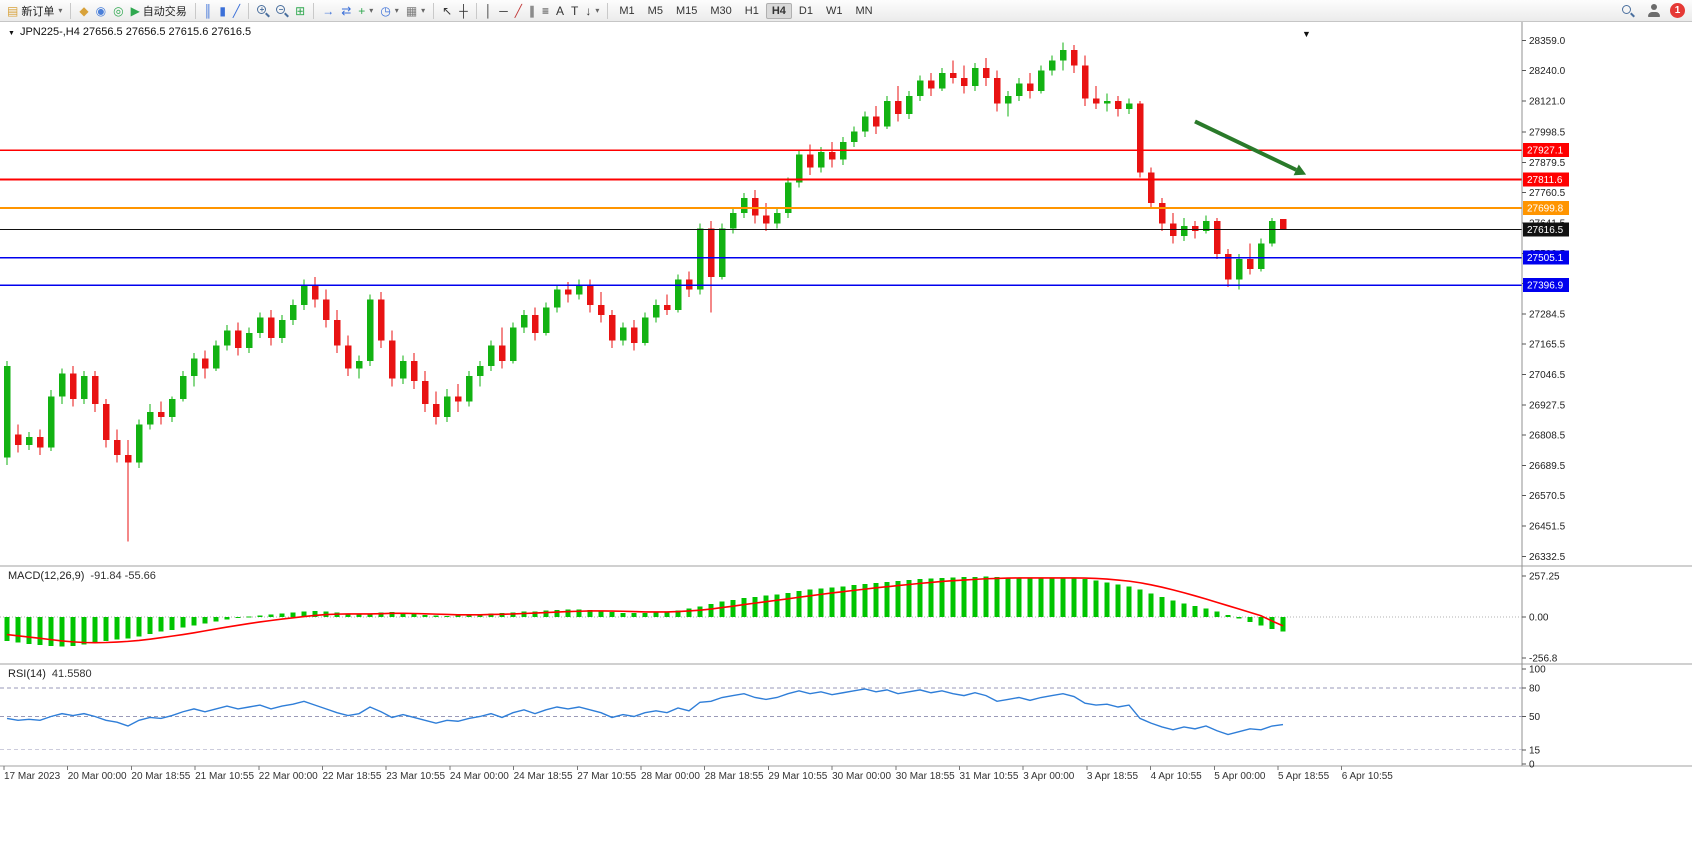 The image size is (1692, 848). I want to click on text-icon: A, so click(560, 10).